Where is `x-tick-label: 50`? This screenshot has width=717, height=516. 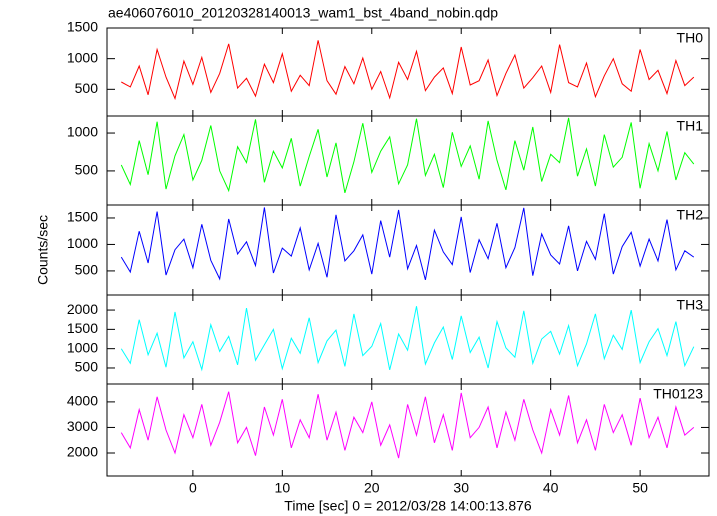
x-tick-label: 50 is located at coordinates (640, 488).